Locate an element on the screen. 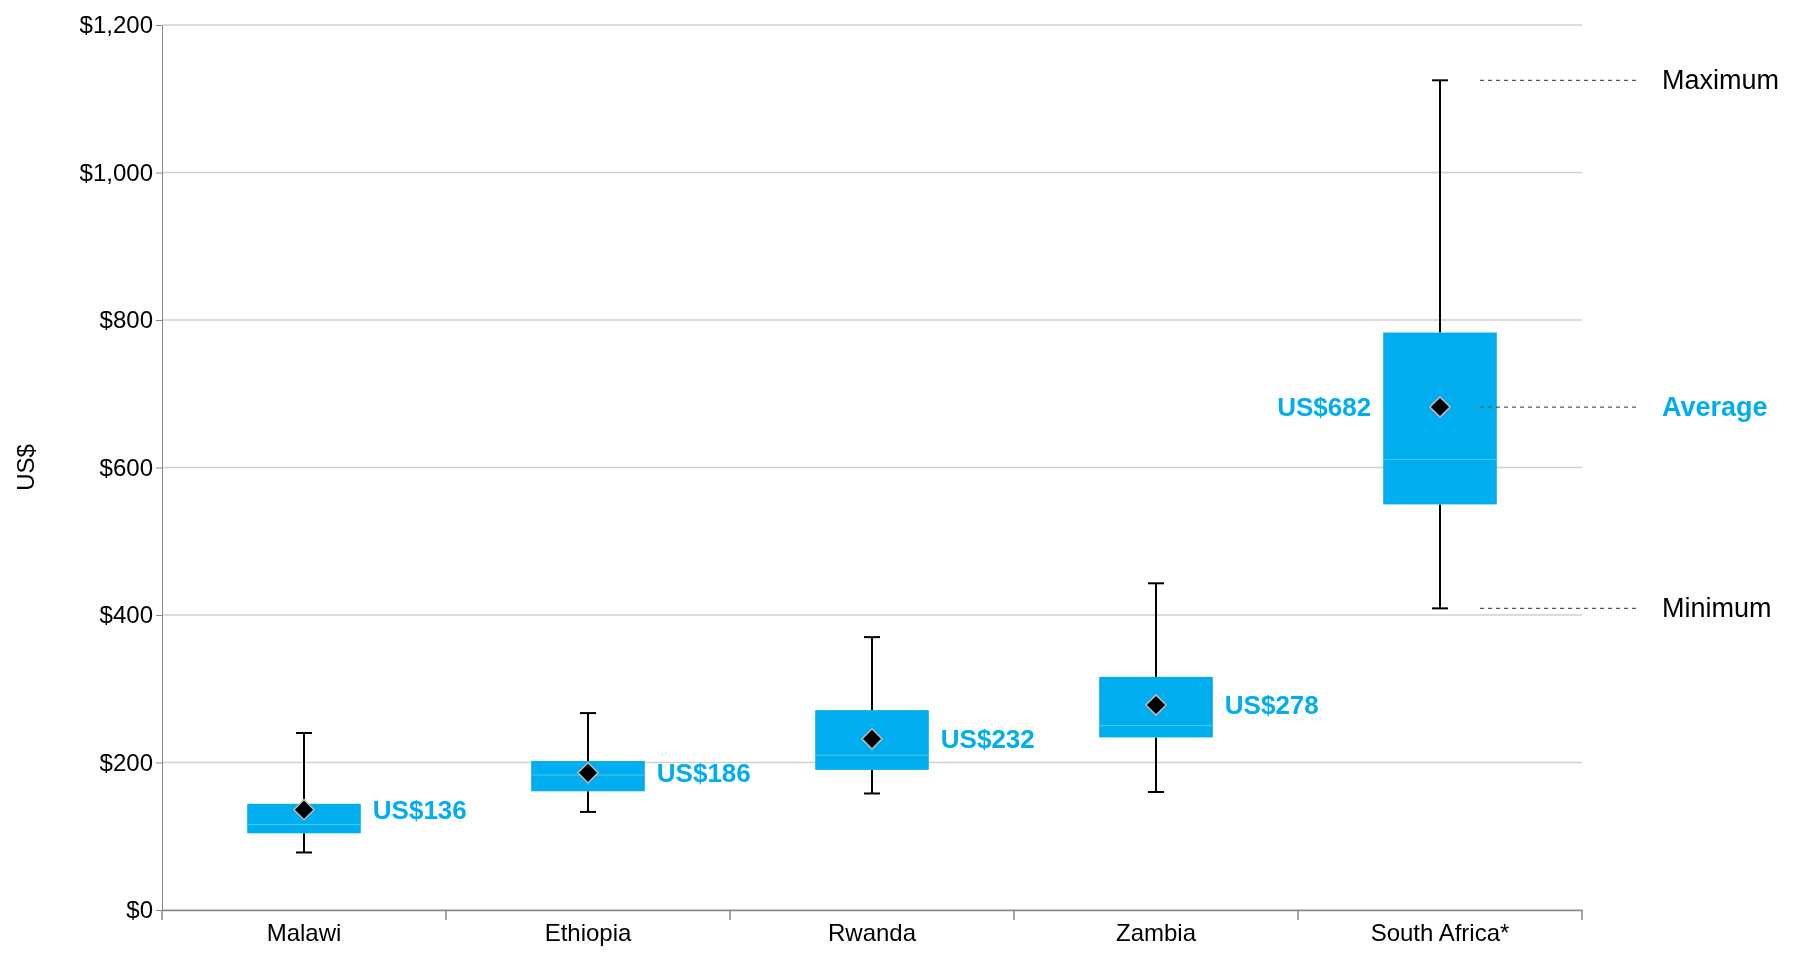 The image size is (1805, 967). y-axis-title: US$ is located at coordinates (25, 467).